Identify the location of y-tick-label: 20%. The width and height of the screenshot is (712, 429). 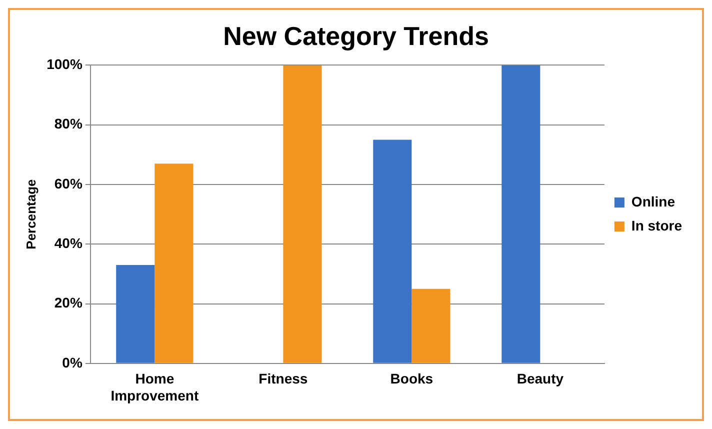
(68, 302).